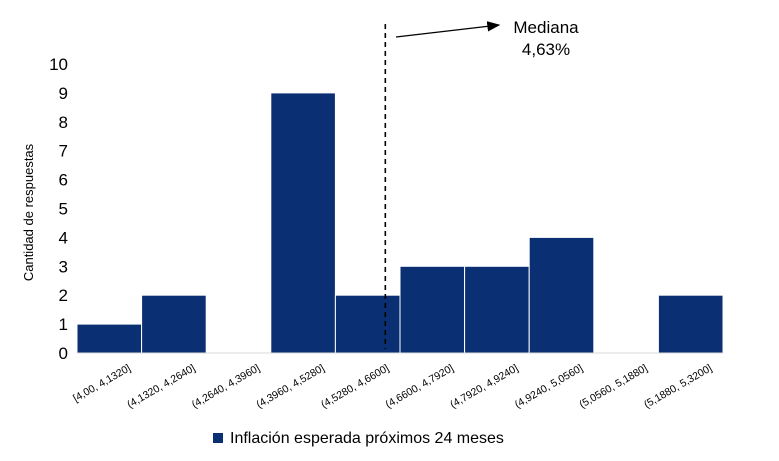 Image resolution: width=779 pixels, height=461 pixels. I want to click on median-arrow, so click(448, 29).